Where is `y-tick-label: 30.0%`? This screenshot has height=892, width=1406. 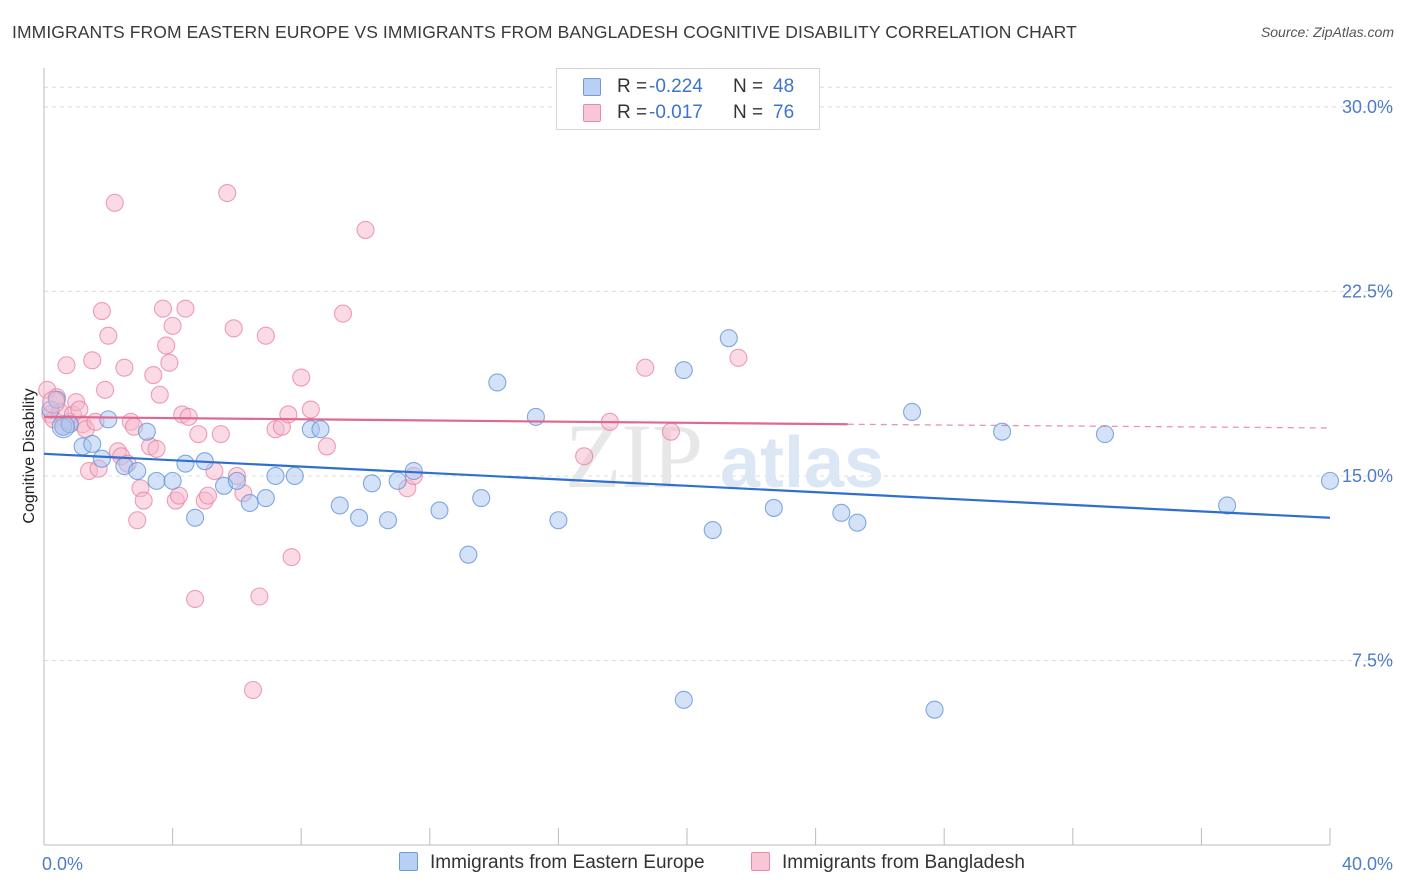
y-tick-label: 30.0% is located at coordinates (1367, 107).